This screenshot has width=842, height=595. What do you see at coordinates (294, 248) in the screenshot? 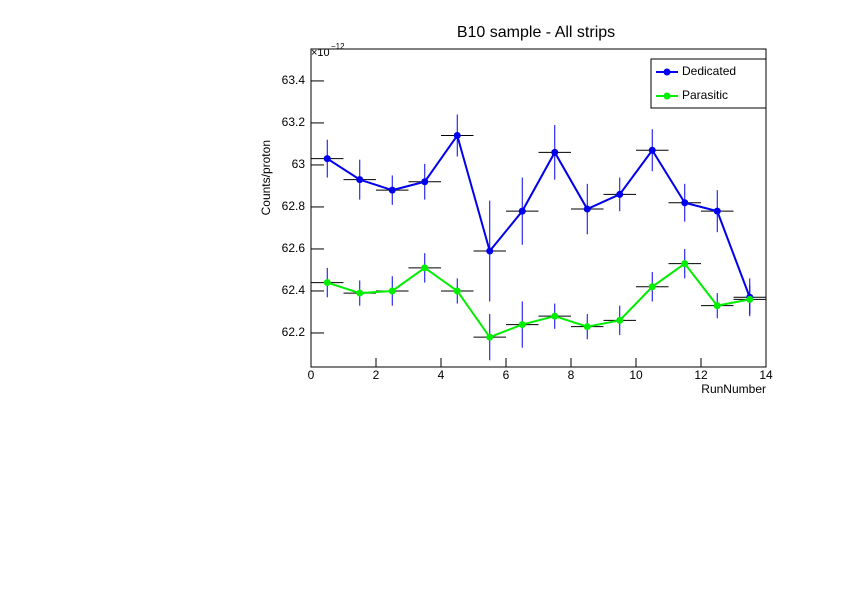
I see `y-tick-label: 62.6` at bounding box center [294, 248].